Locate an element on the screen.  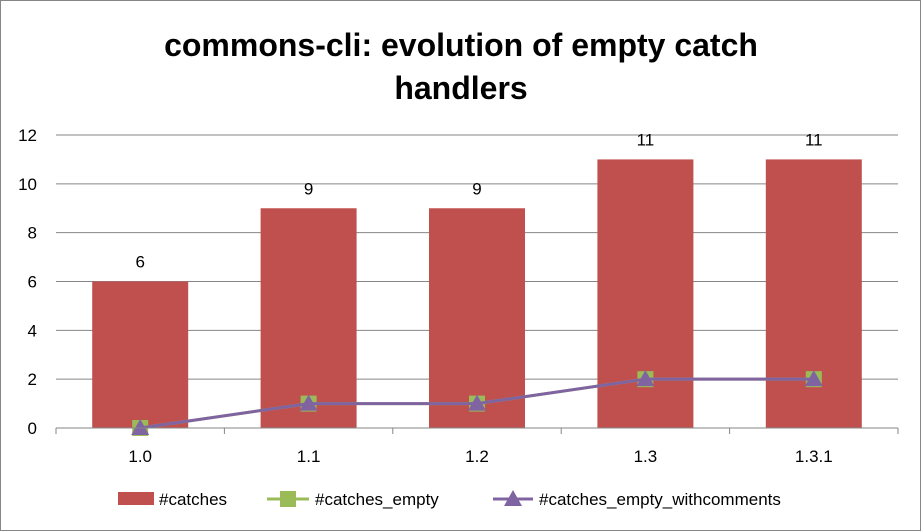
y-tick-label: 12 is located at coordinates (27, 135).